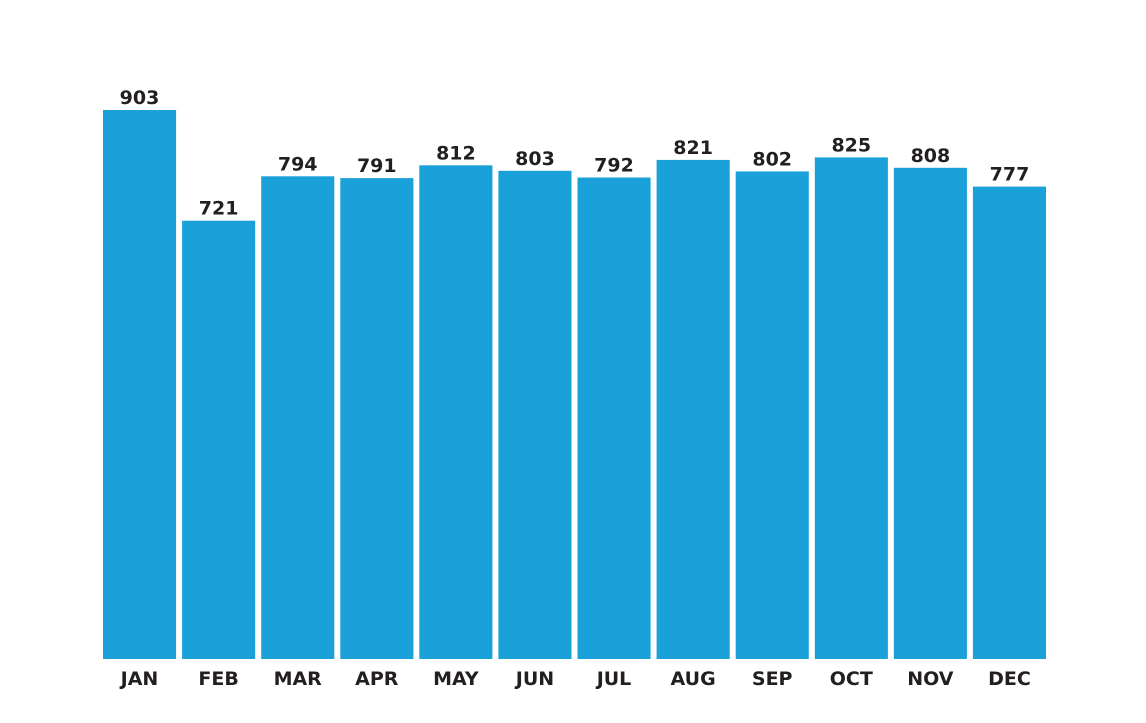  I want to click on bar-dec, so click(1009, 422).